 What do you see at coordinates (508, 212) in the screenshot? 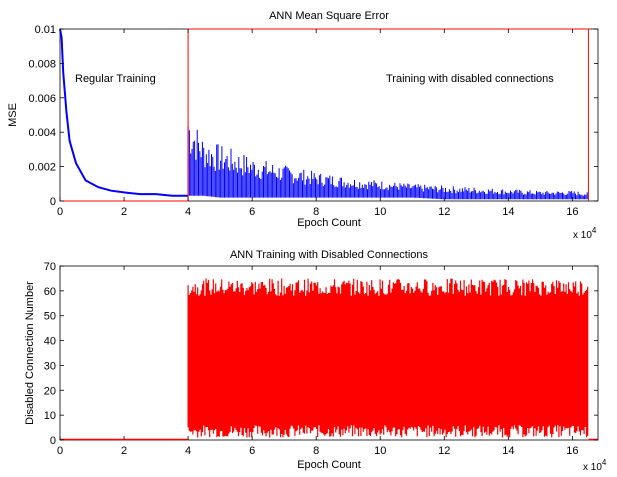
I see `mse-x-tick-label: 14` at bounding box center [508, 212].